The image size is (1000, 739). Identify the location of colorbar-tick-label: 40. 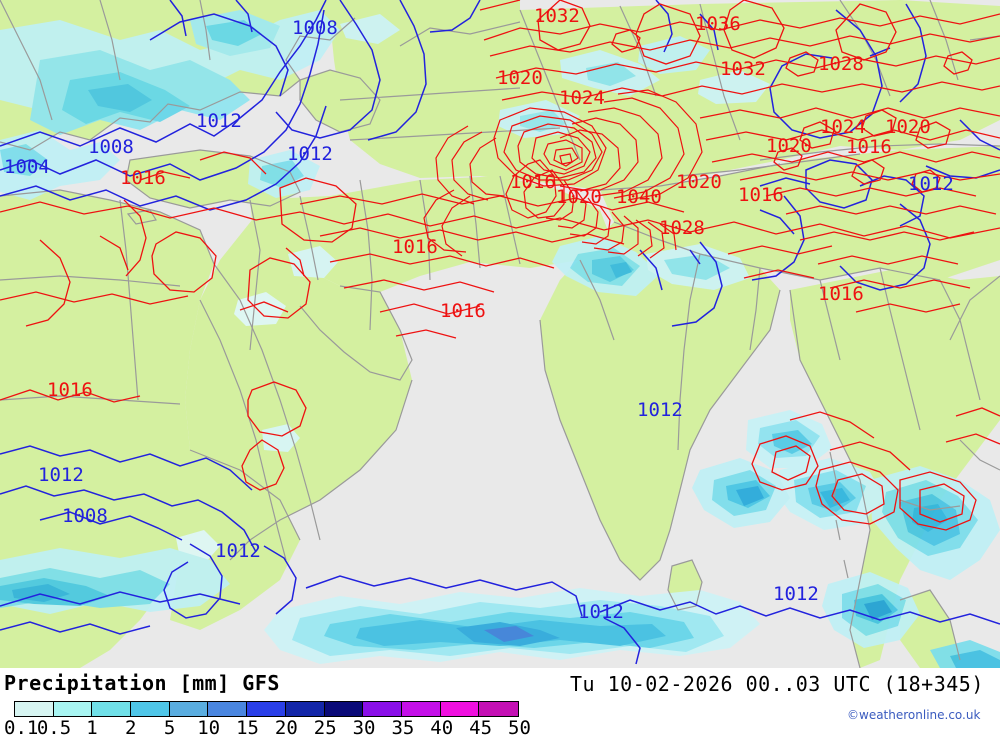
(442, 728).